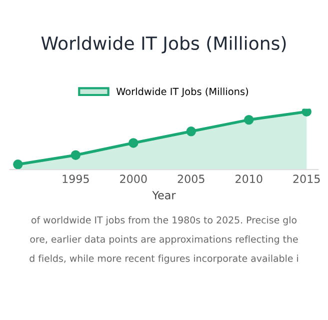  Describe the element at coordinates (182, 92) in the screenshot. I see `legend-label: Worldwide IT Jobs (Millions)` at that location.